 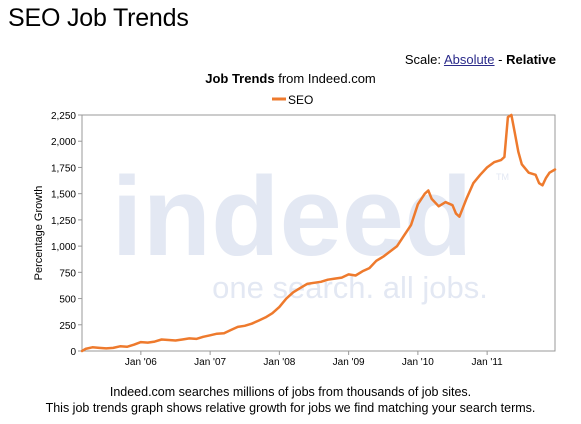 I want to click on y-tick-label: 1,500, so click(x=63, y=195).